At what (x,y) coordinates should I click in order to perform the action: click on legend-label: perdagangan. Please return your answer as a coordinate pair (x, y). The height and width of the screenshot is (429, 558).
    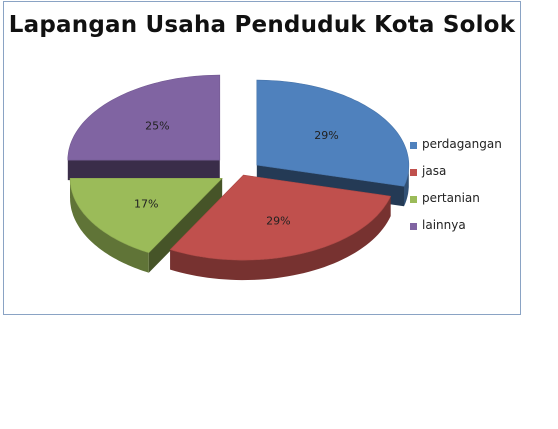
    Looking at the image, I should click on (462, 144).